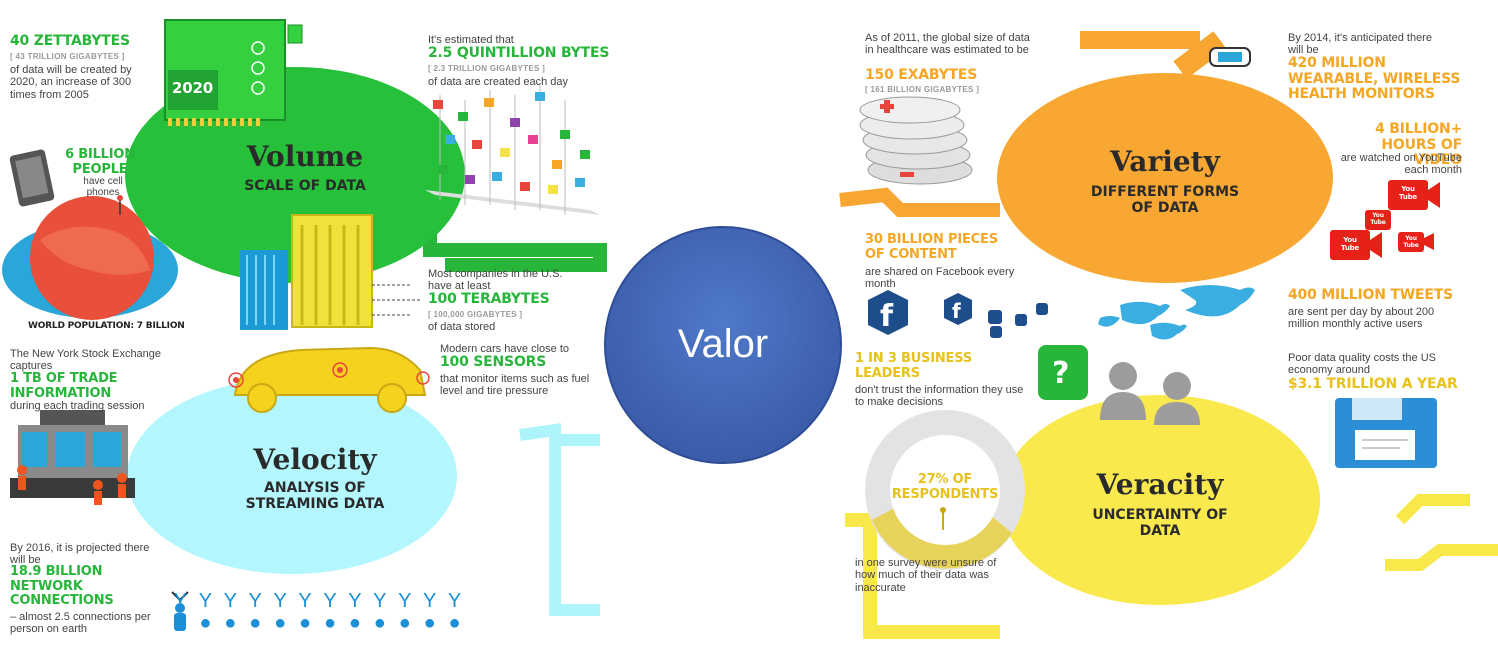 This screenshot has height=646, width=1498. What do you see at coordinates (192, 88) in the screenshot?
I see `chip-year-2020: 2020` at bounding box center [192, 88].